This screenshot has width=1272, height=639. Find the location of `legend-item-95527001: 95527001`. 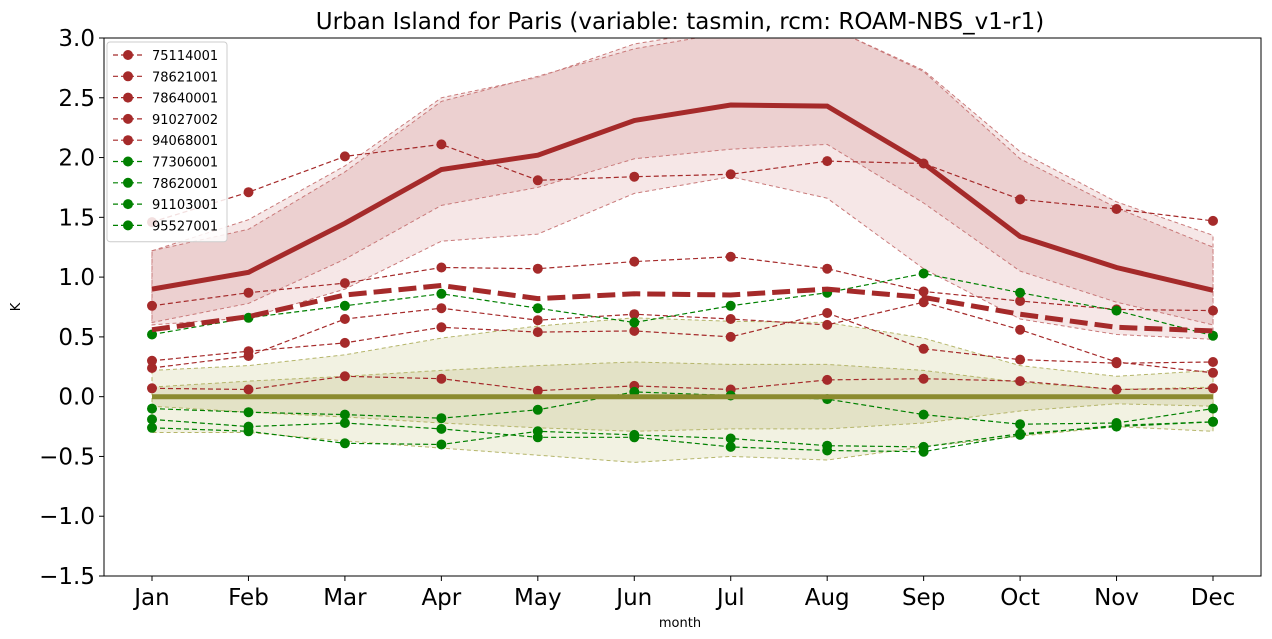

legend-item-95527001: 95527001 is located at coordinates (165, 226).